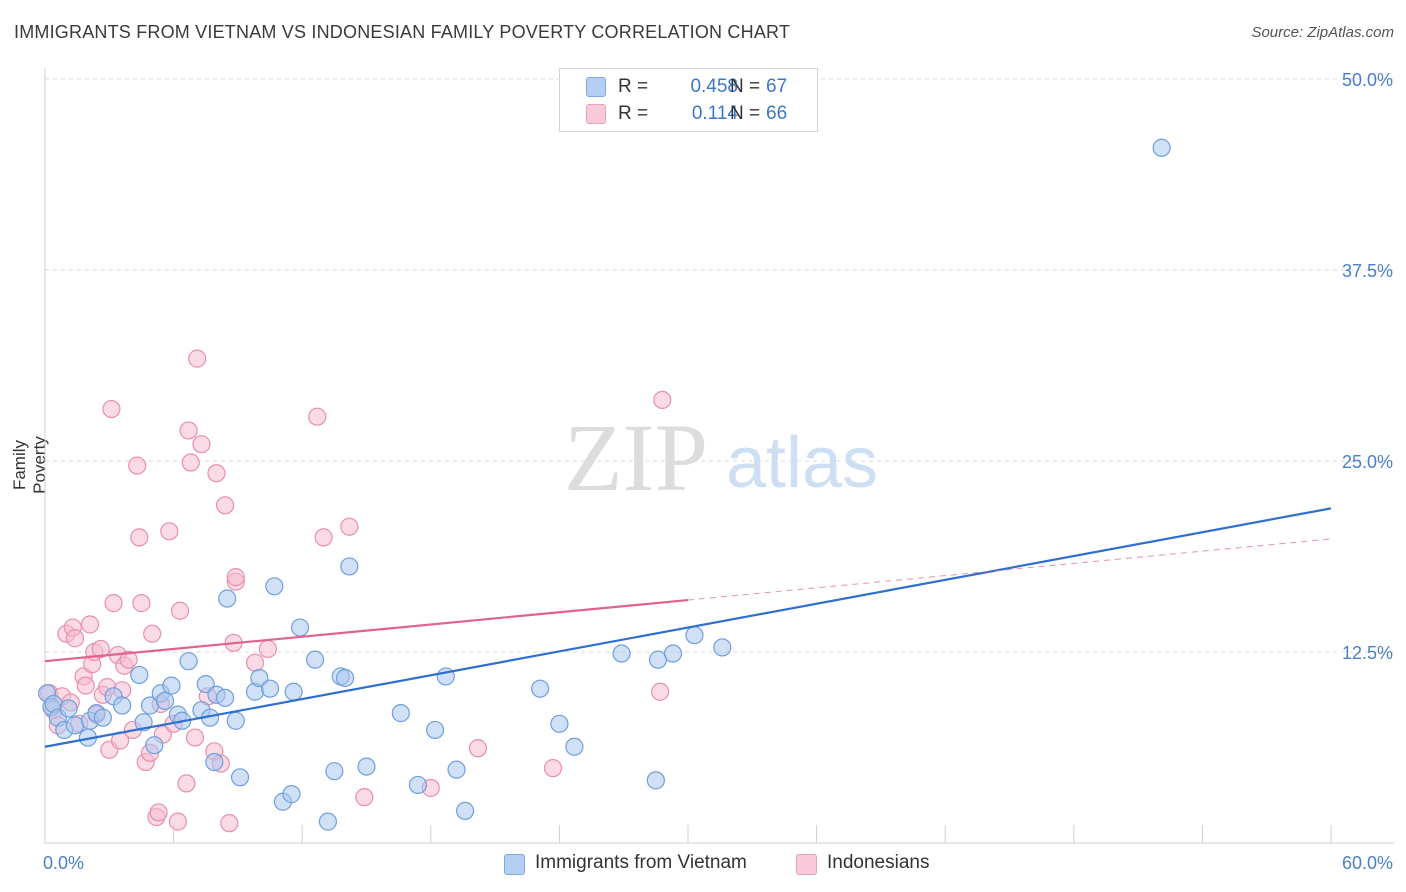 This screenshot has width=1406, height=892. I want to click on indonesians-trend-line, so click(366, 630).